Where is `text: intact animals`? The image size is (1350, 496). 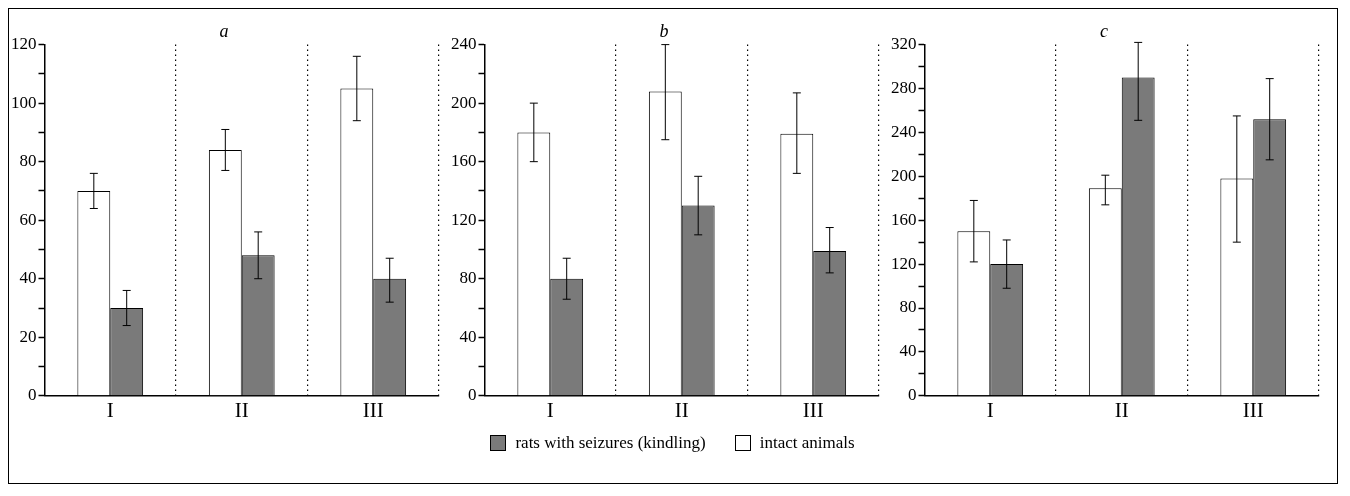 text: intact animals is located at coordinates (807, 443).